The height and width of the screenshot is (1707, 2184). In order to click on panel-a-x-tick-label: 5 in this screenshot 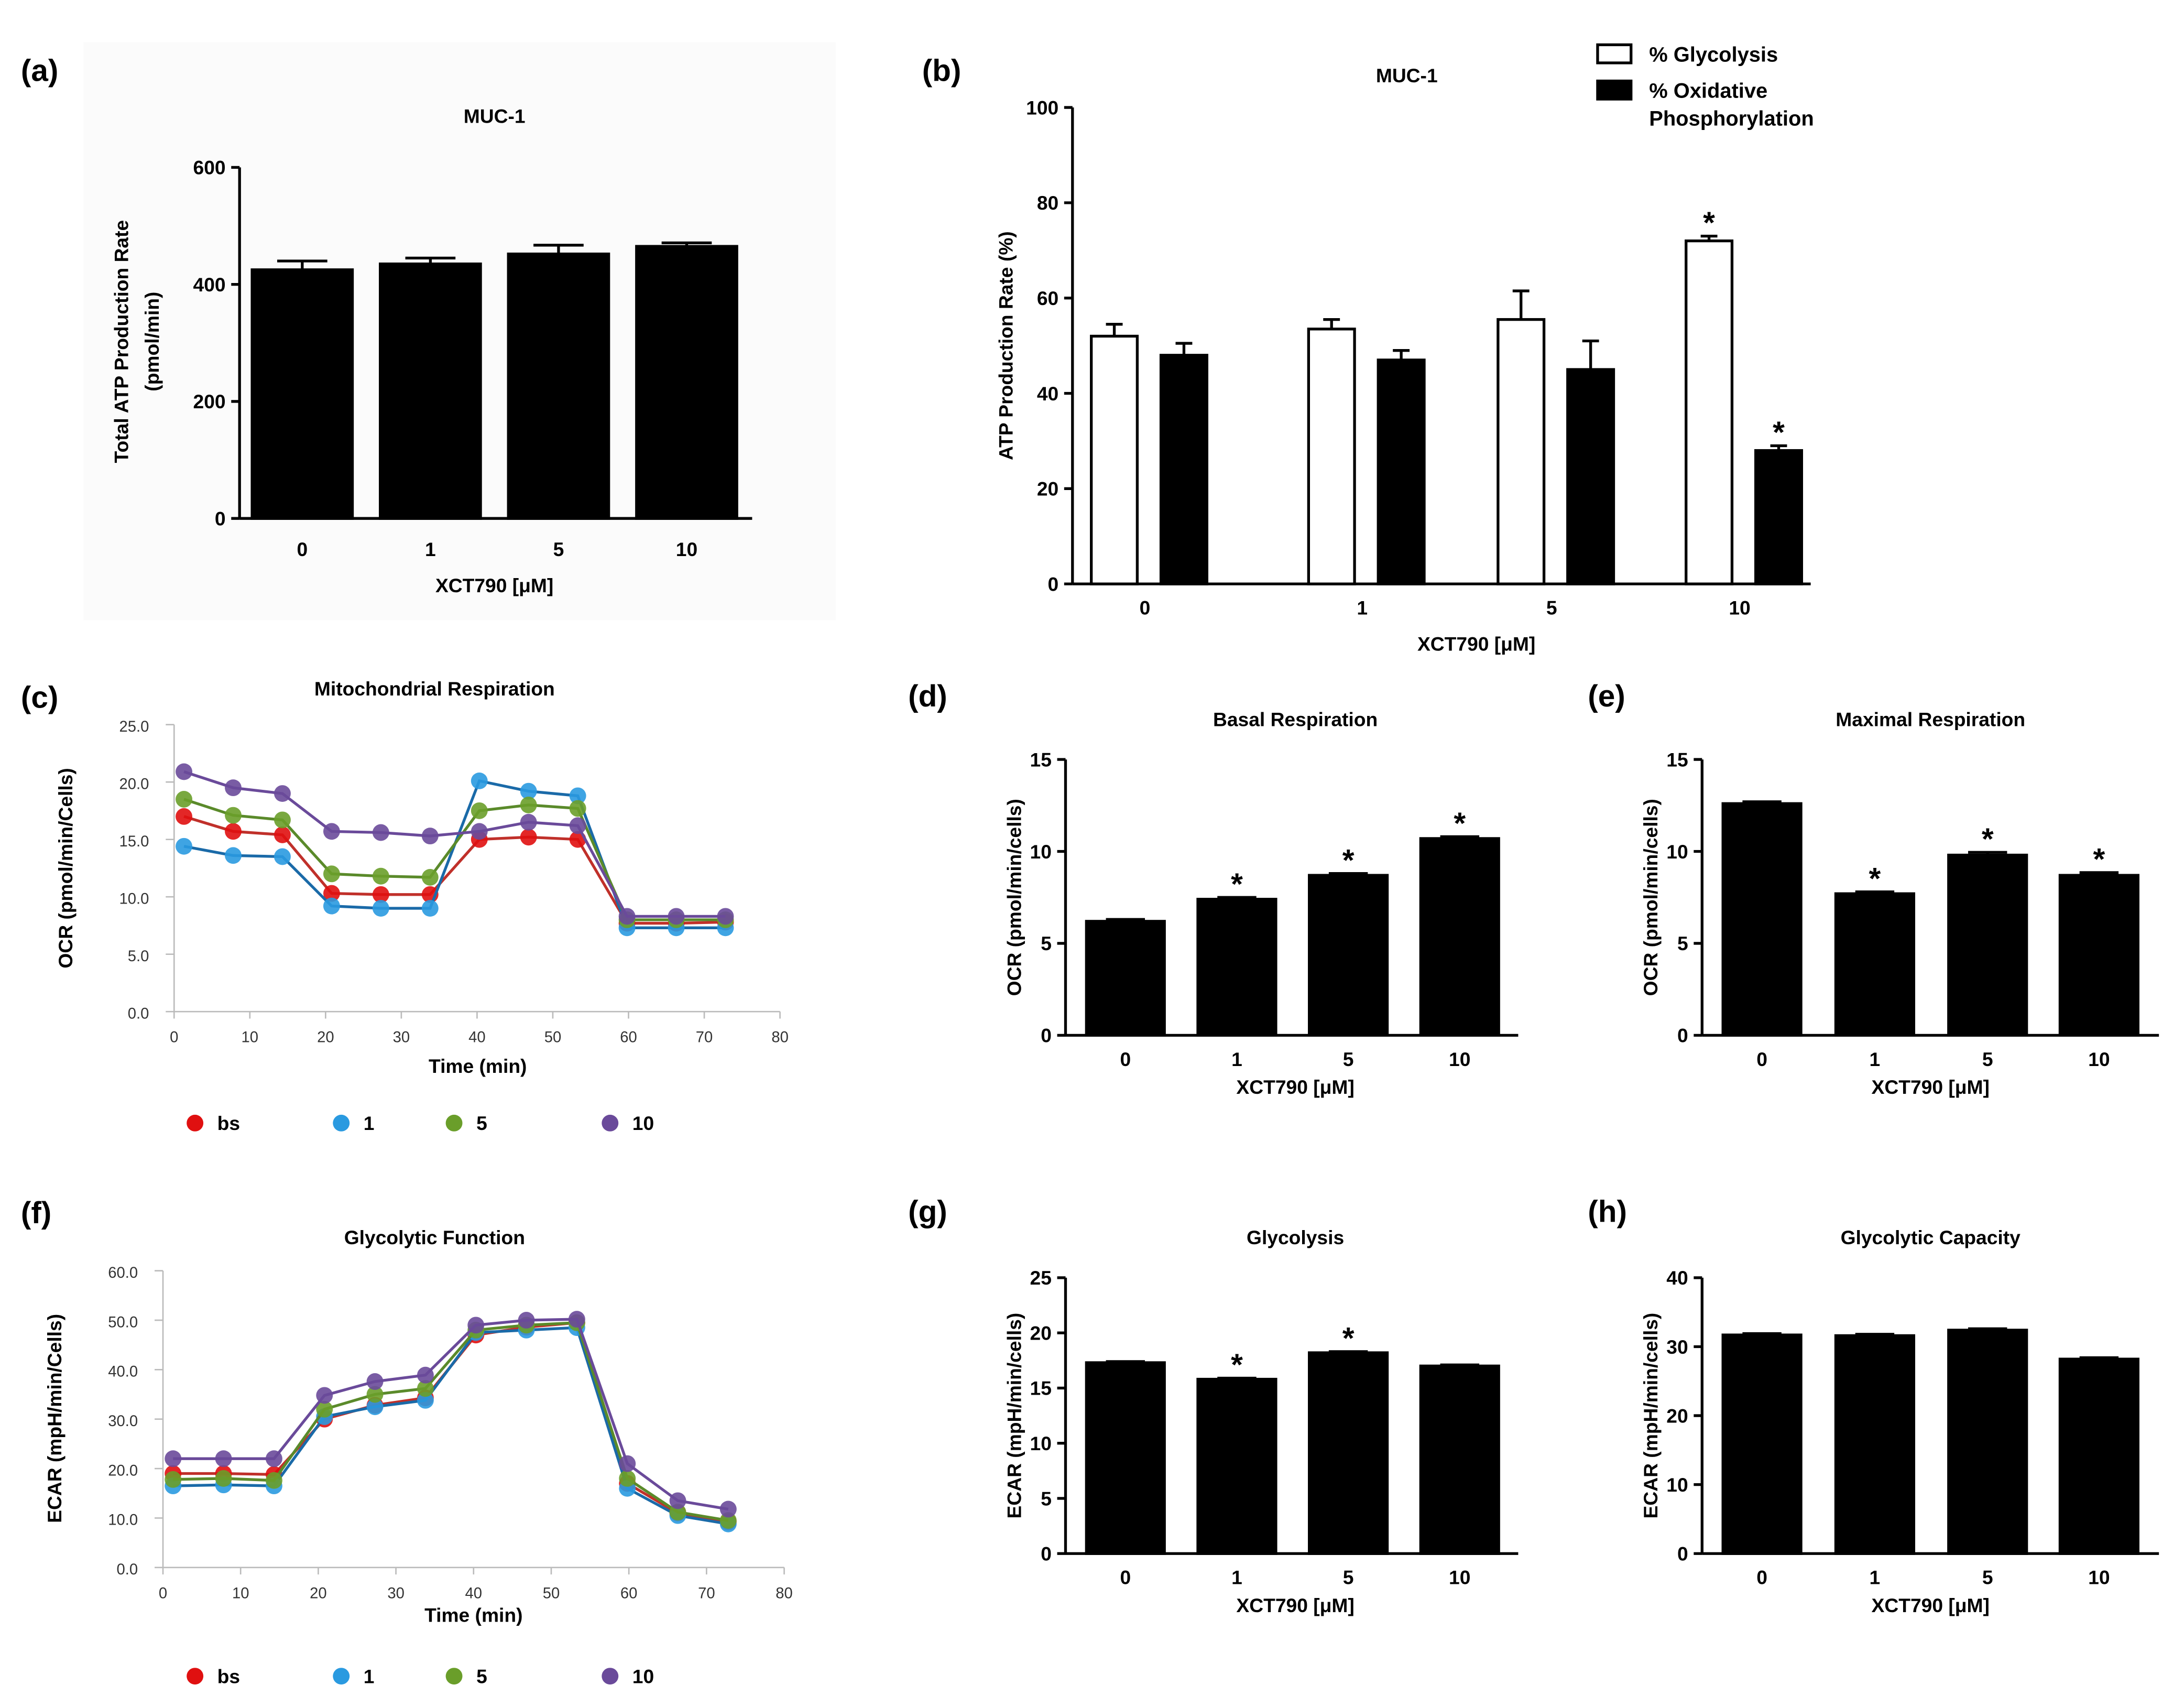, I will do `click(558, 549)`.